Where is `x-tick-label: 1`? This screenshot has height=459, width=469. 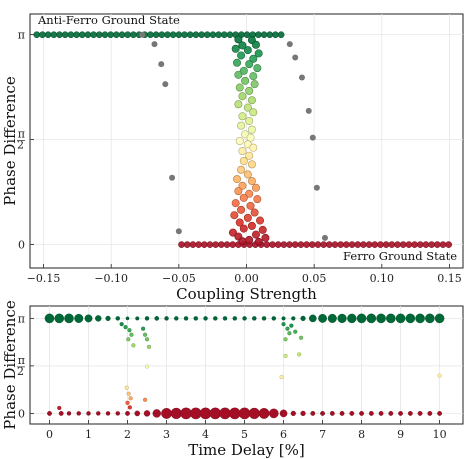
x-tick-label: 1 is located at coordinates (88, 434).